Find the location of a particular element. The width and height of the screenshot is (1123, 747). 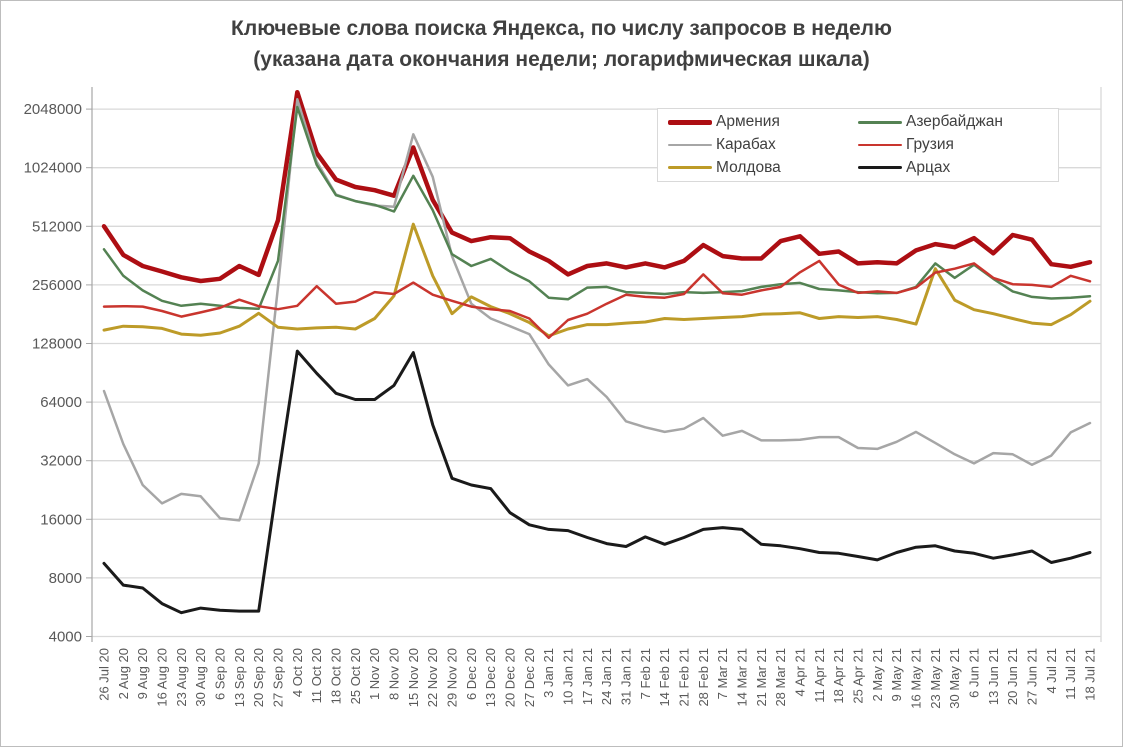

x-axis-label: 13 Sep 20 is located at coordinates (239, 677).